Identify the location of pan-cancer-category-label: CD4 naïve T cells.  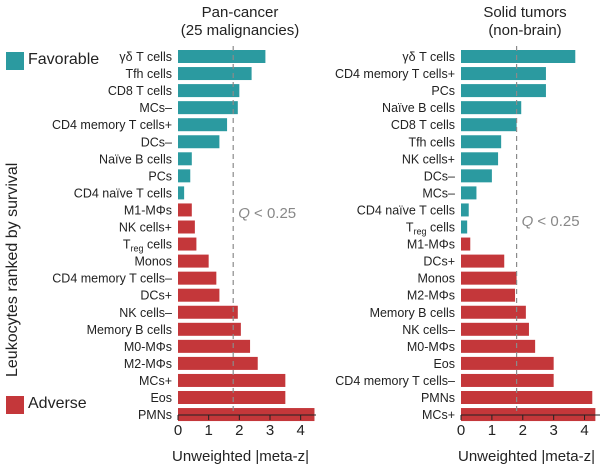
(123, 193).